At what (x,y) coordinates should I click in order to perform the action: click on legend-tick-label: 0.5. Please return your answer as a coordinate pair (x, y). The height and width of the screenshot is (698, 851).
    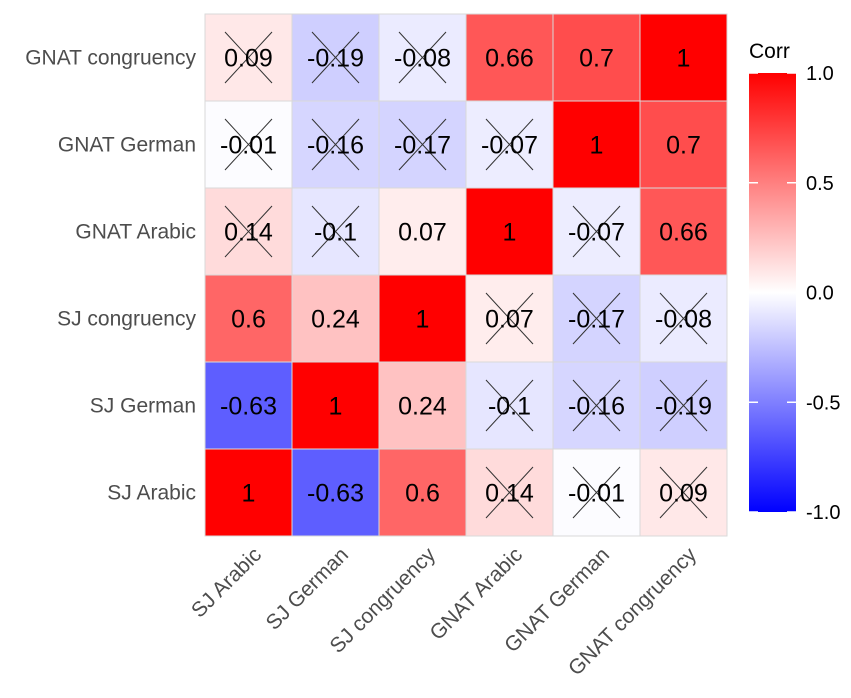
    Looking at the image, I should click on (820, 184).